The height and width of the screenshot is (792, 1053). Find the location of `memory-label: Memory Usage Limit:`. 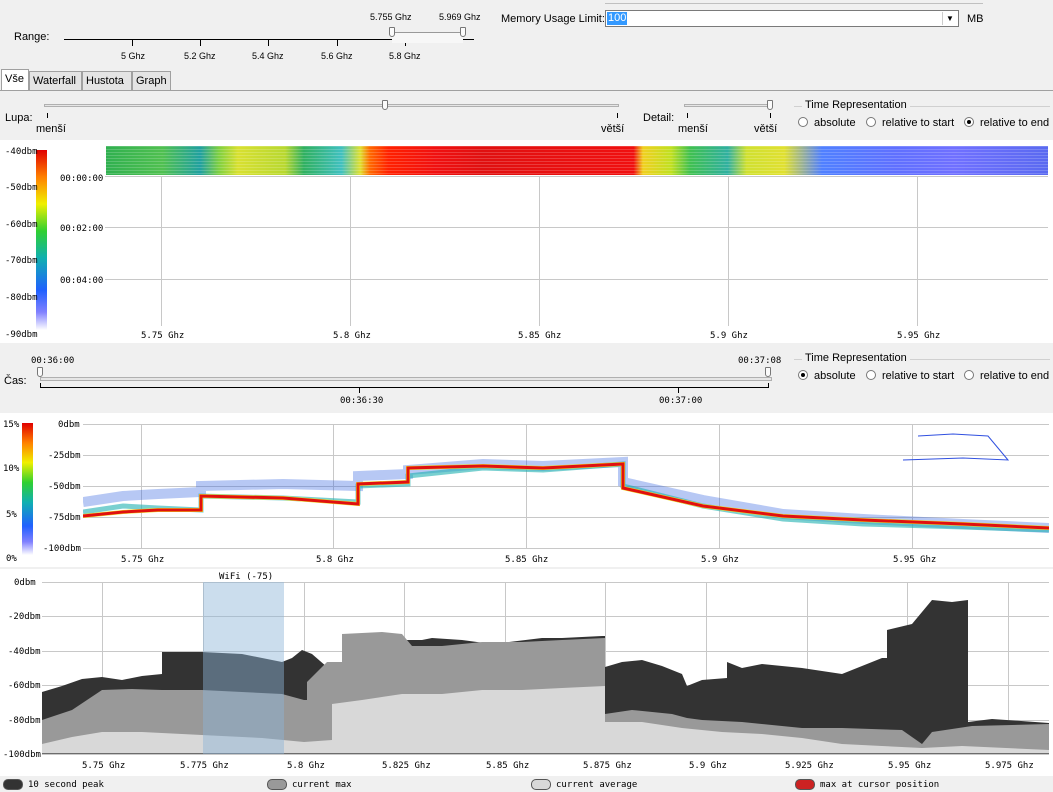

memory-label: Memory Usage Limit: is located at coordinates (553, 19).